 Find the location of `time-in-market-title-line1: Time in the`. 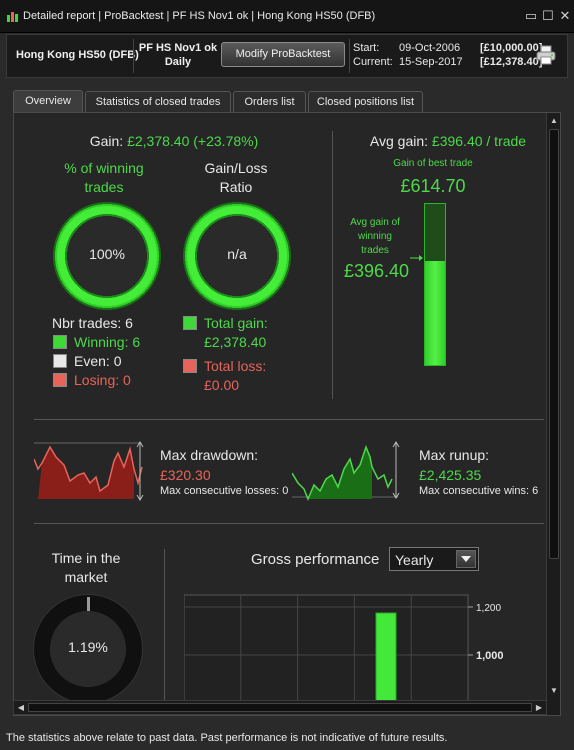

time-in-market-title-line1: Time in the is located at coordinates (86, 558).